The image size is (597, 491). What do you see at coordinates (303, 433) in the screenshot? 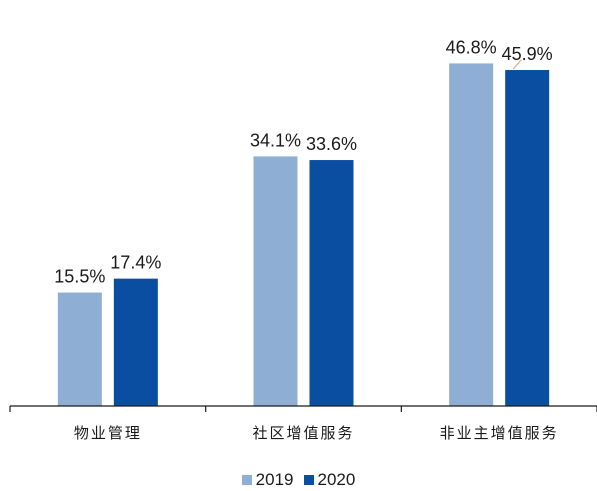
I see `category-label-1: 社区增值服务` at bounding box center [303, 433].